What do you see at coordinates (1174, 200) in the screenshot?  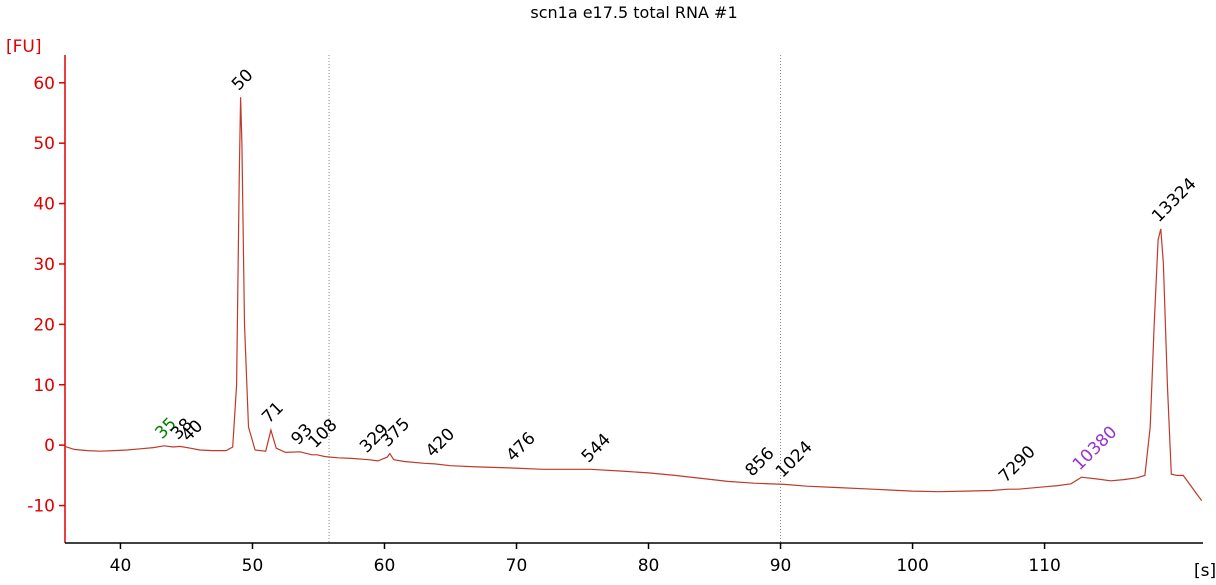 I see `peak-label: 13324` at bounding box center [1174, 200].